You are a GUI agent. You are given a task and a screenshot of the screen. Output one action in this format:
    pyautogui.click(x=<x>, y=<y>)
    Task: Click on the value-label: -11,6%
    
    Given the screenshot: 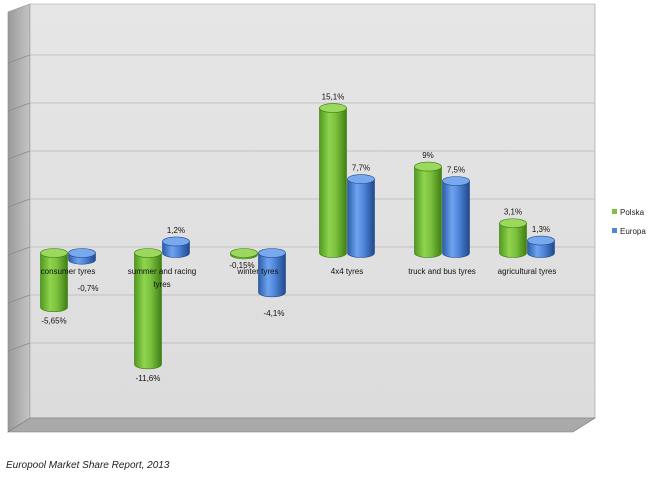 What is the action you would take?
    pyautogui.click(x=148, y=378)
    